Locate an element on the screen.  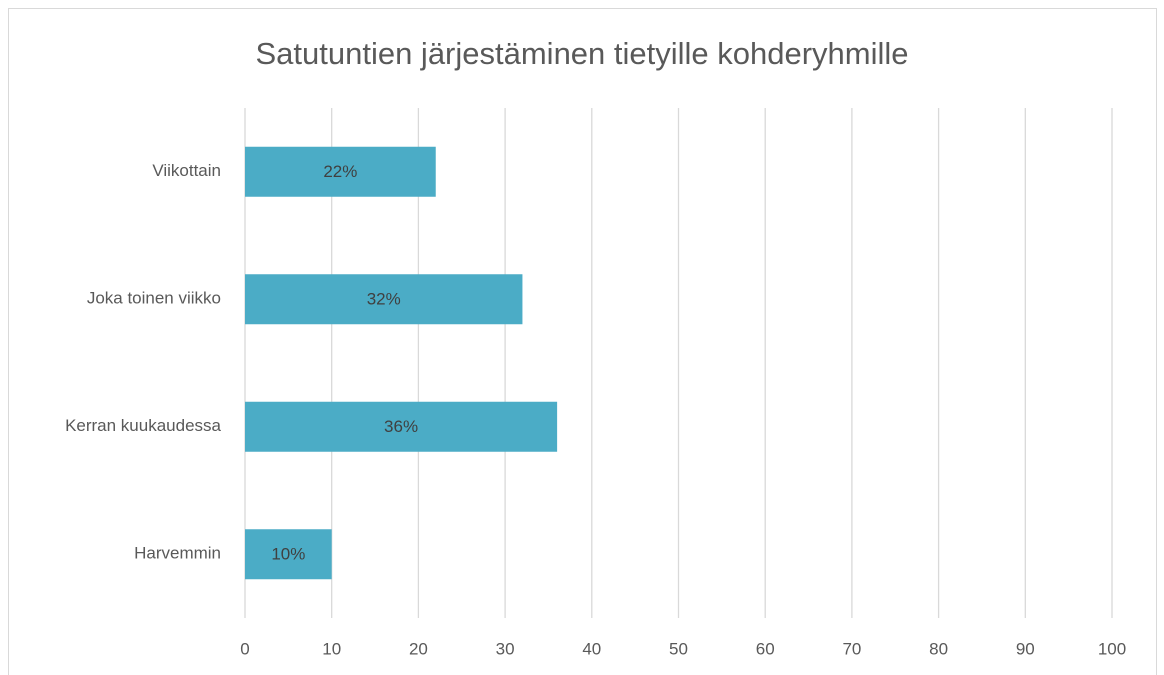
x-tick-label: 90 is located at coordinates (1025, 648).